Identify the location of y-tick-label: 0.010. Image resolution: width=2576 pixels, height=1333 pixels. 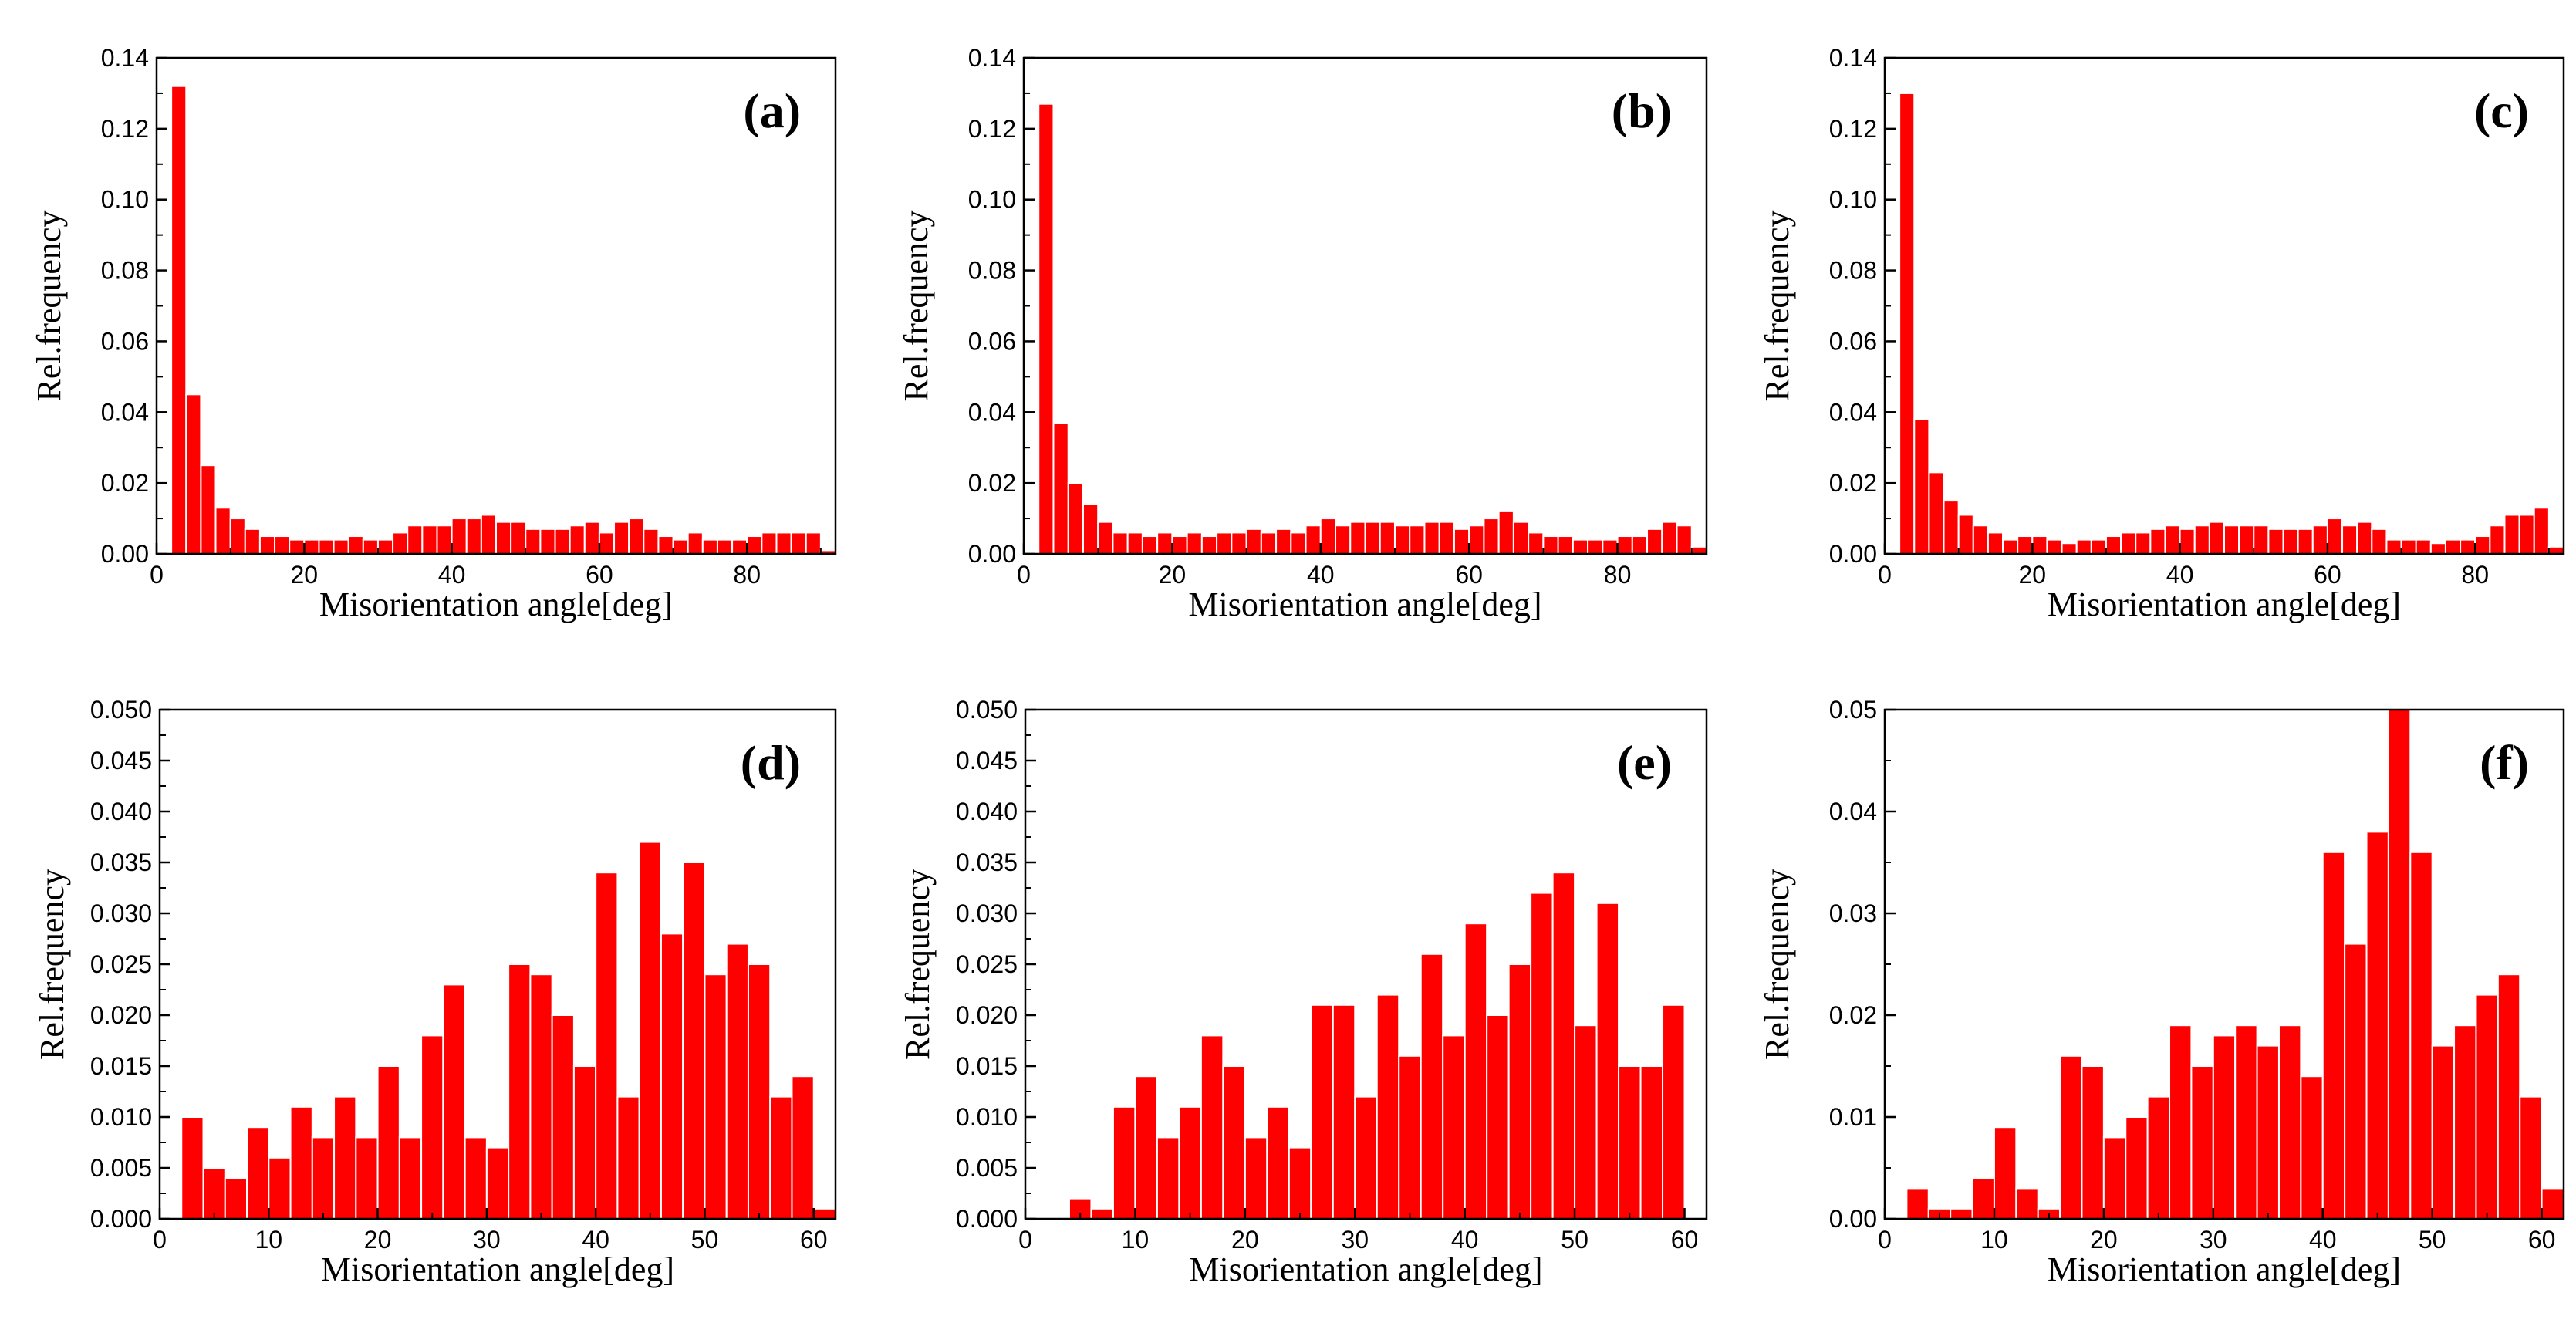
(121, 1117).